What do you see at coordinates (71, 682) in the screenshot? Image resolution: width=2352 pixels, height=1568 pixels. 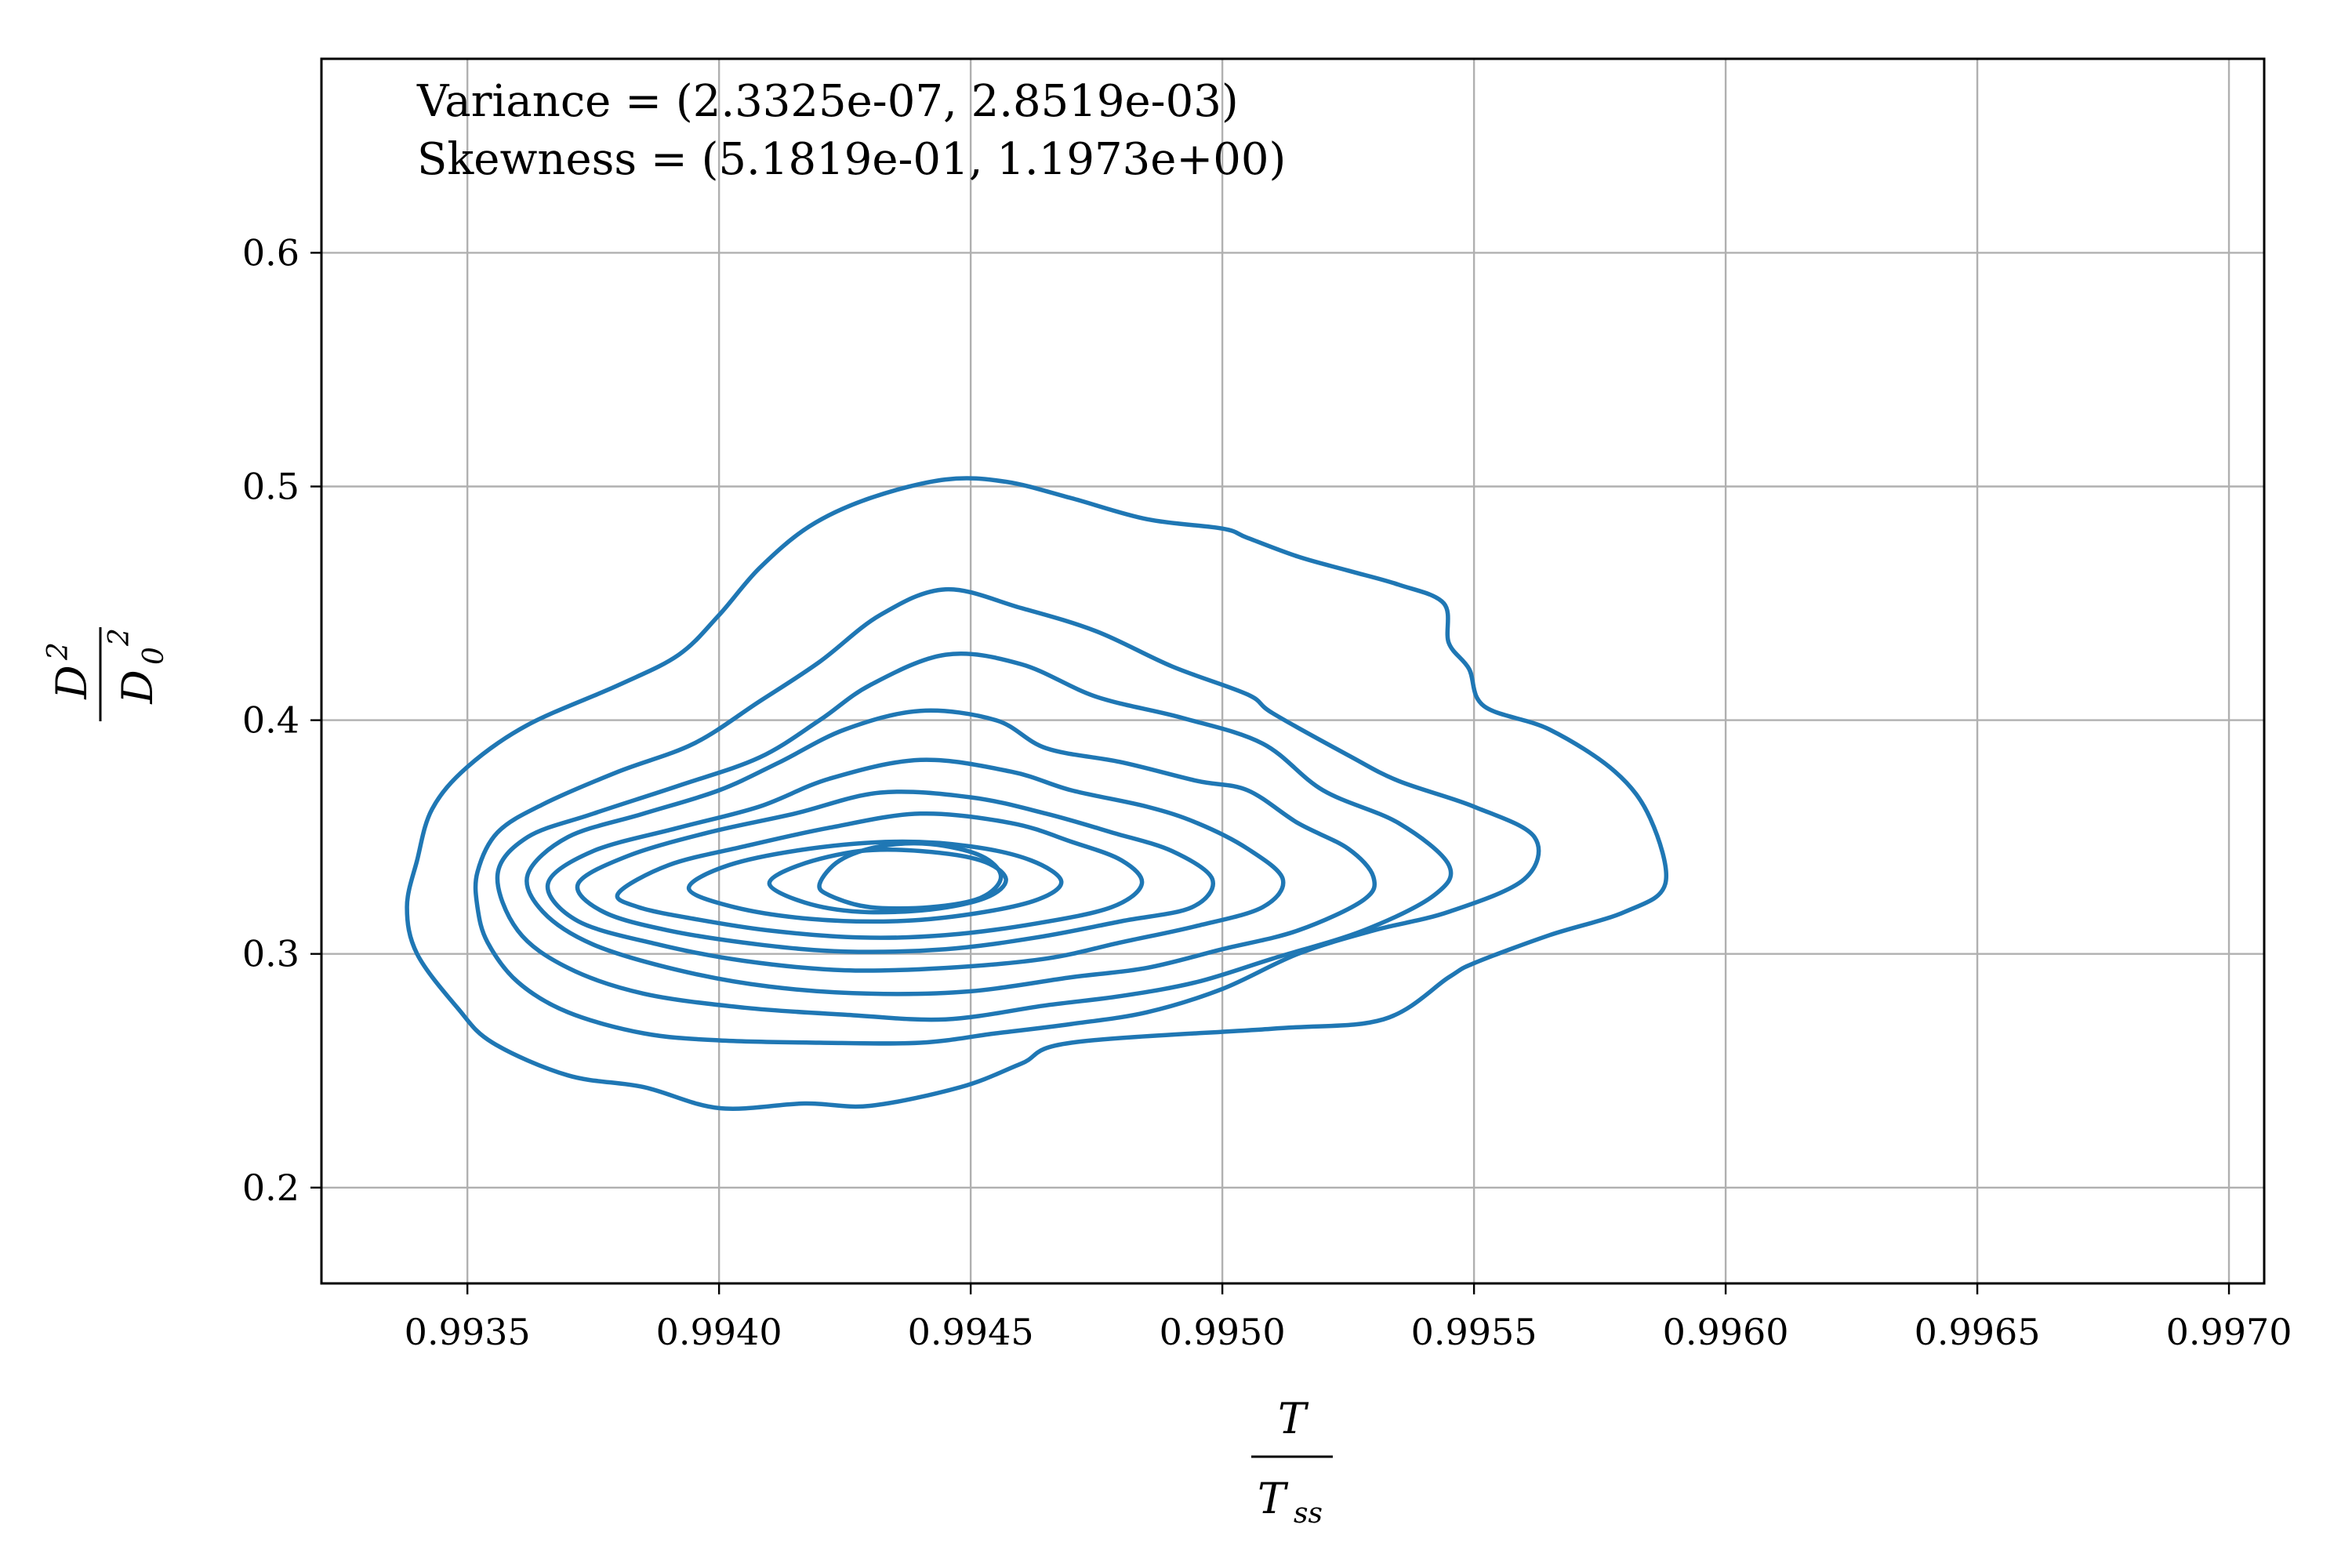 I see `y-label-numerator: D` at bounding box center [71, 682].